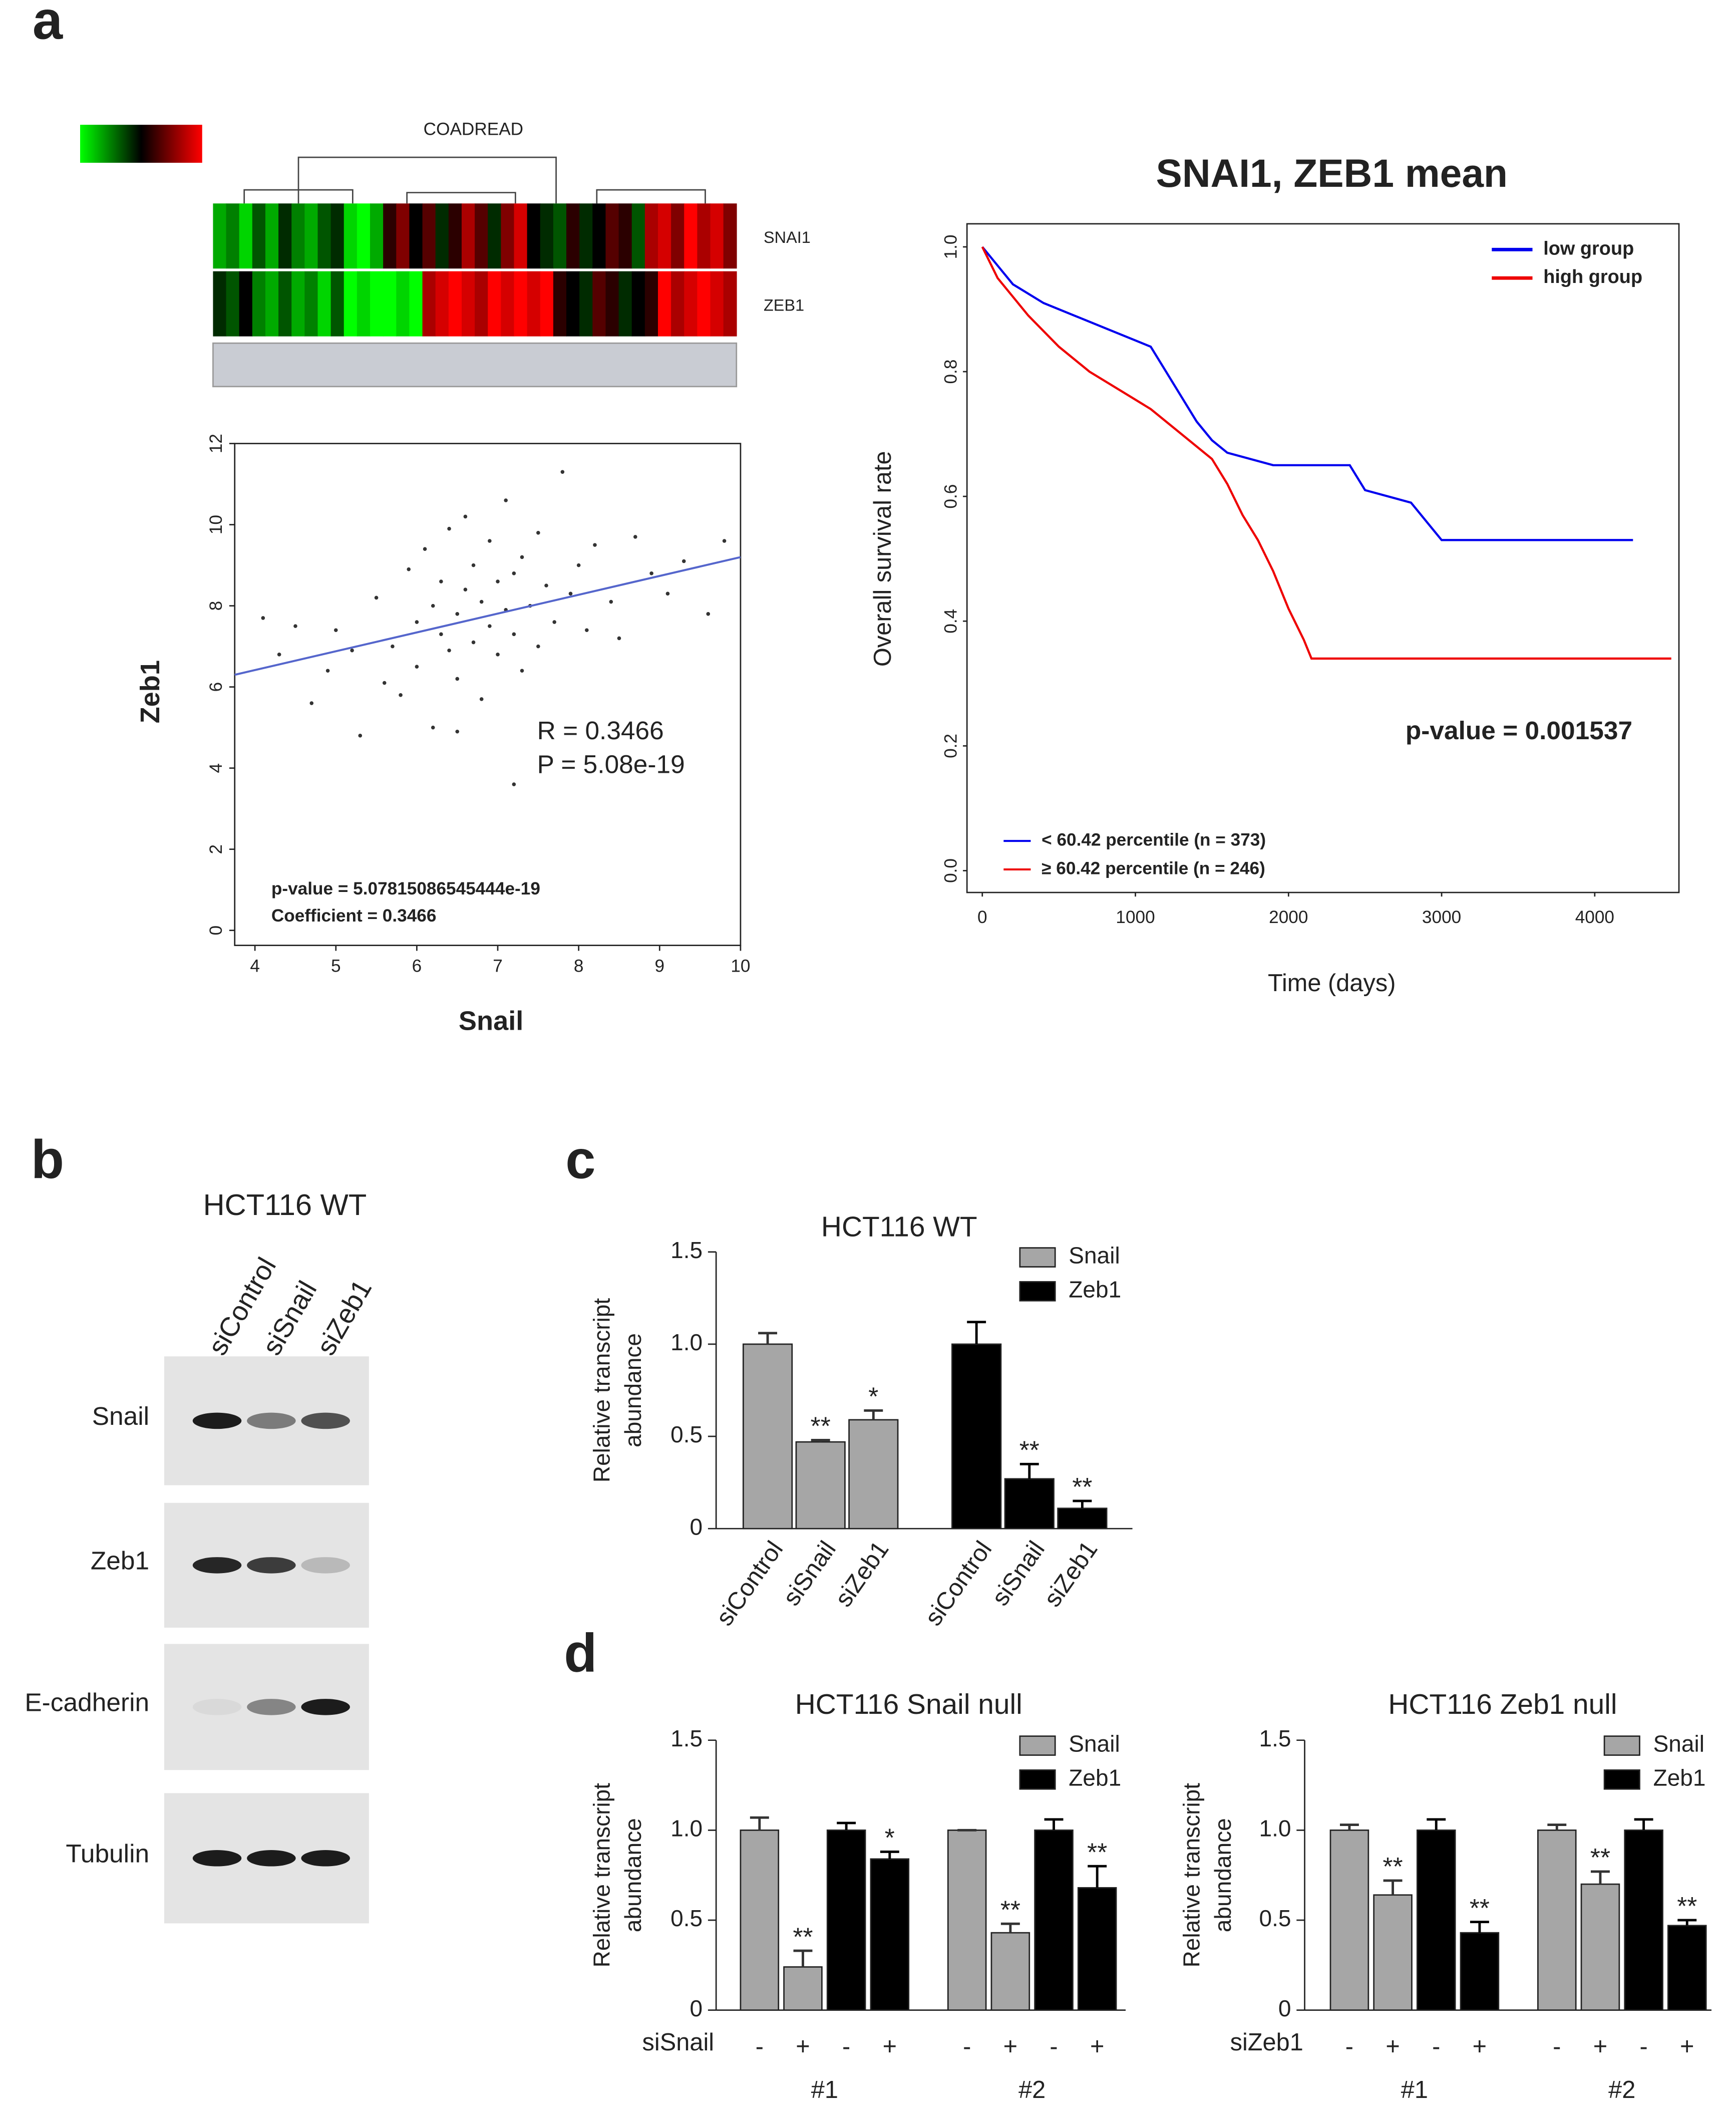 The image size is (1736, 2120). Describe the element at coordinates (1622, 1746) in the screenshot. I see `legend-swatch` at that location.